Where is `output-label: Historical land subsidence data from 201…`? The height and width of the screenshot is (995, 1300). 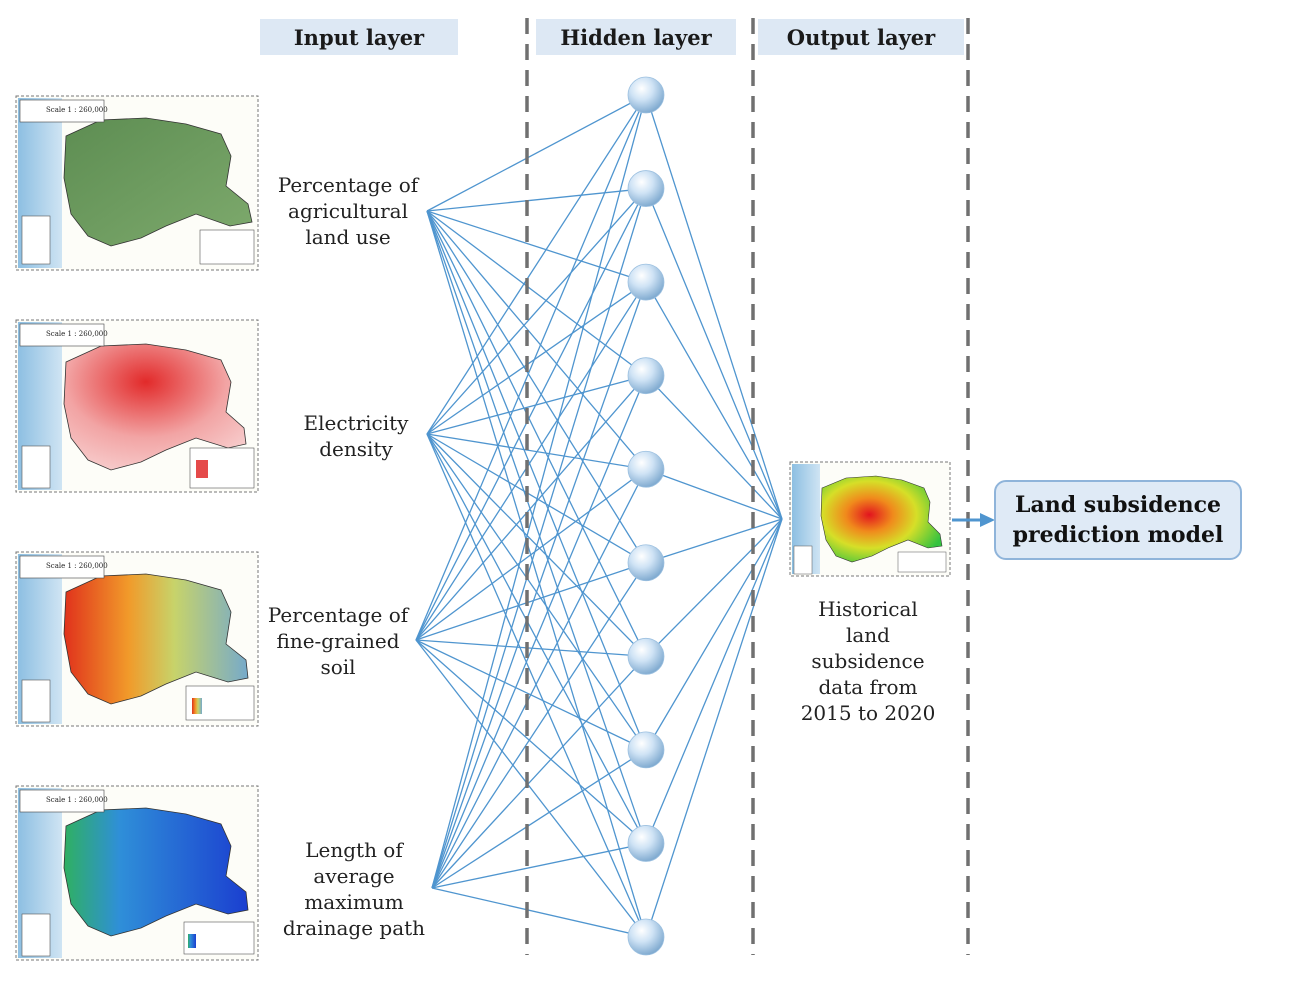
output-label: Historical land subsidence data from 201… is located at coordinates (868, 661).